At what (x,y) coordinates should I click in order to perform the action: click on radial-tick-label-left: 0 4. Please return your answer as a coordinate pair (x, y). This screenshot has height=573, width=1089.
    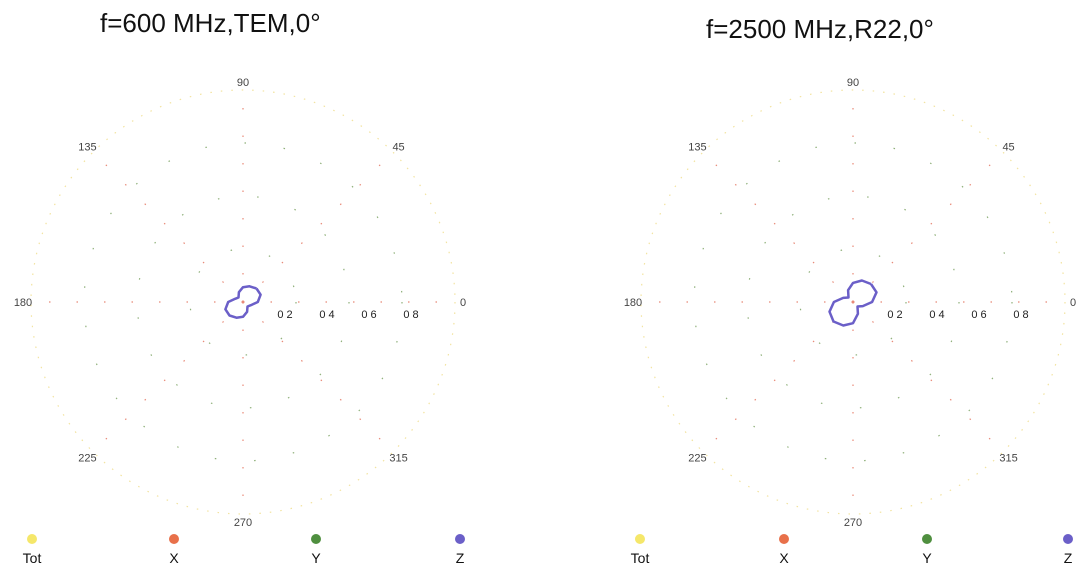
    Looking at the image, I should click on (326, 315).